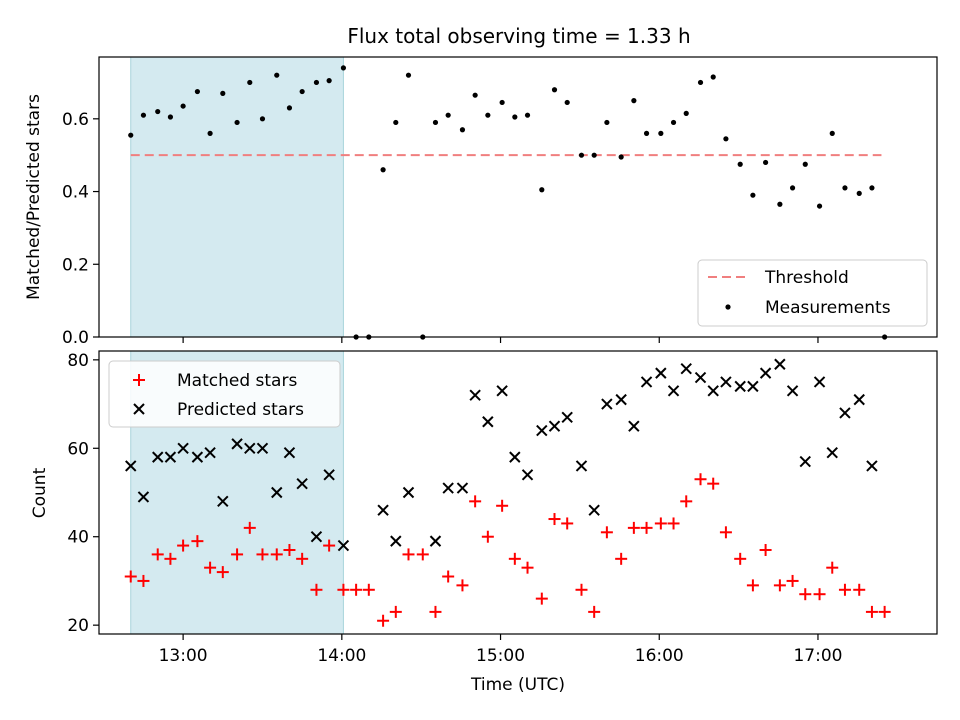 This screenshot has height=720, width=960. Describe the element at coordinates (518, 36) in the screenshot. I see `figure-title: Flux total observing time = 1.33 h` at that location.